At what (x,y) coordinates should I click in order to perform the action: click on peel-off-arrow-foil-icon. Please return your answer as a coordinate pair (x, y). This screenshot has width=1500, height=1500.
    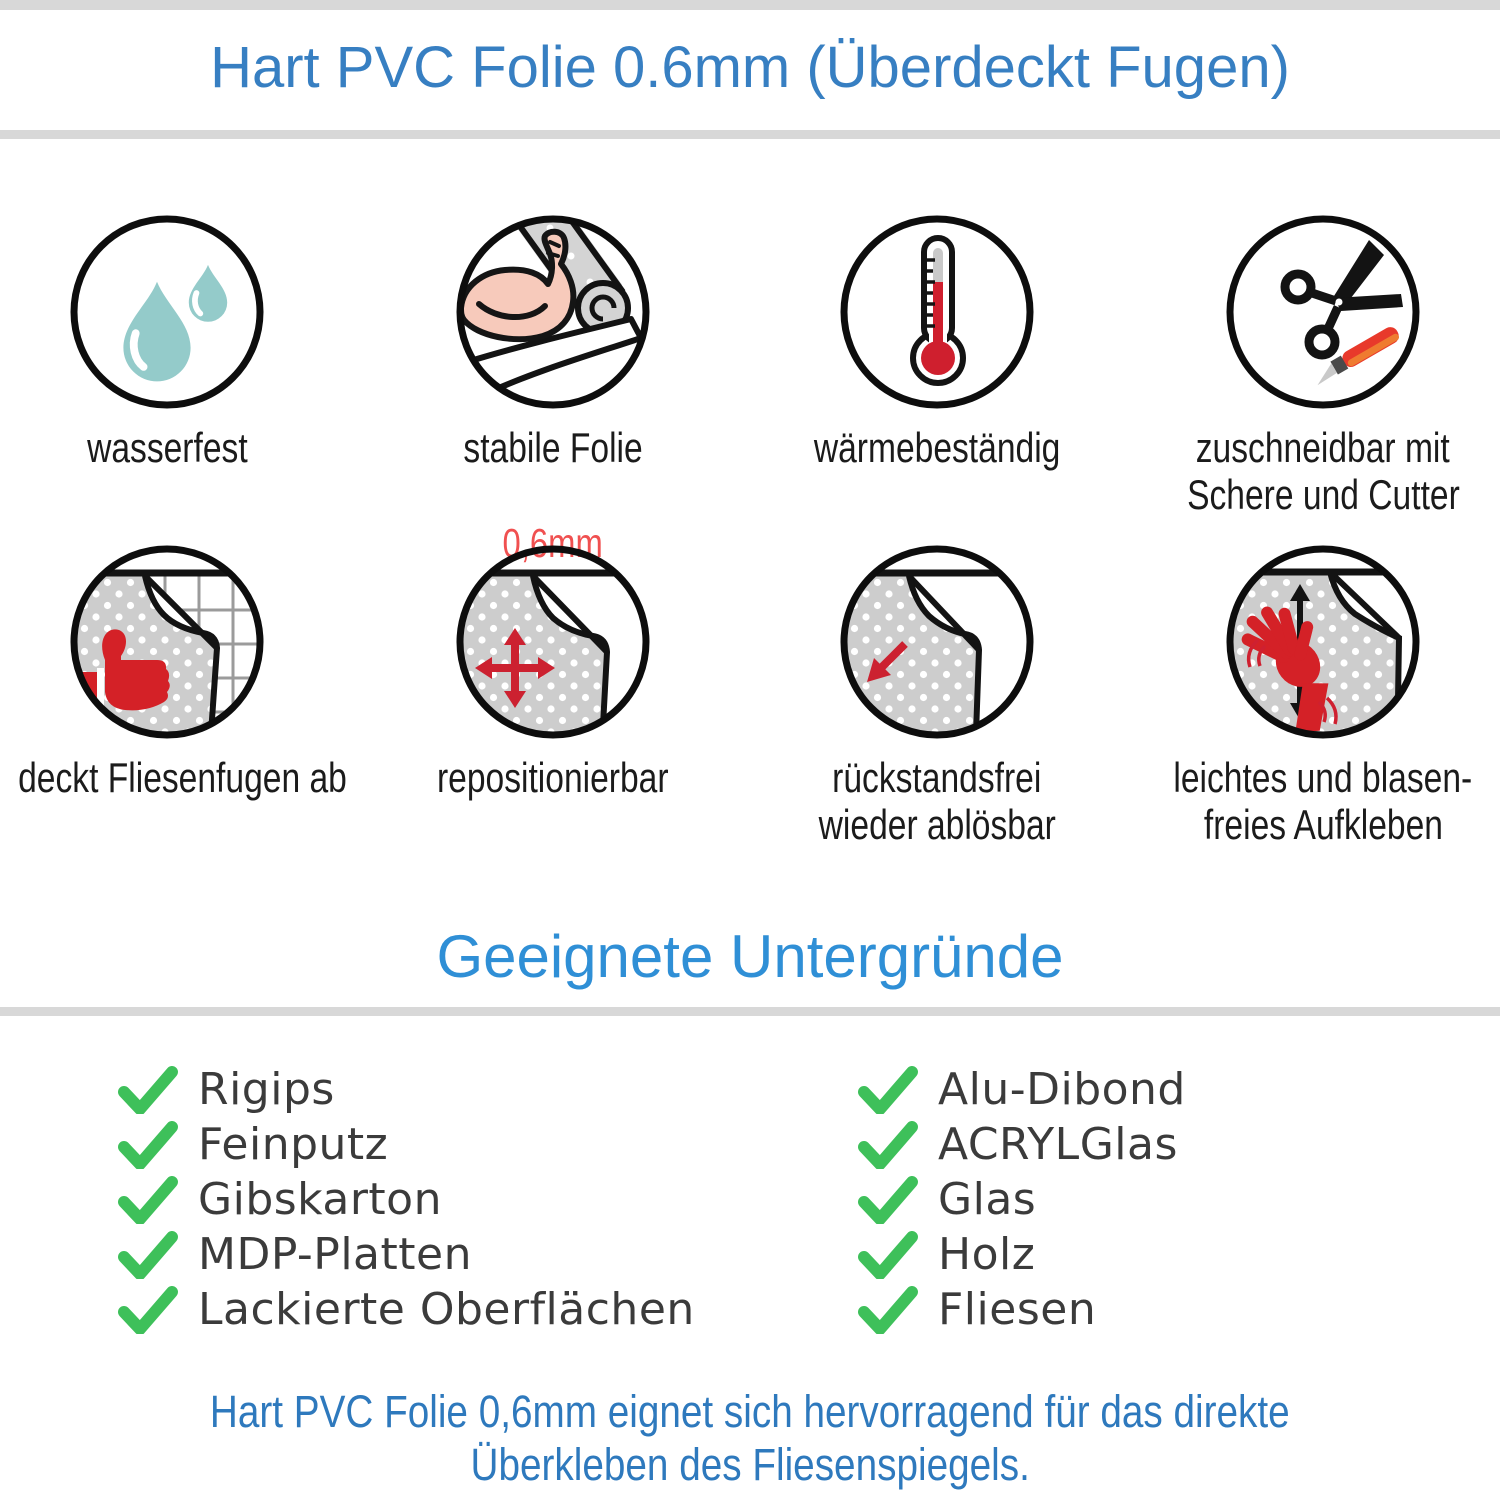
    Looking at the image, I should click on (937, 642).